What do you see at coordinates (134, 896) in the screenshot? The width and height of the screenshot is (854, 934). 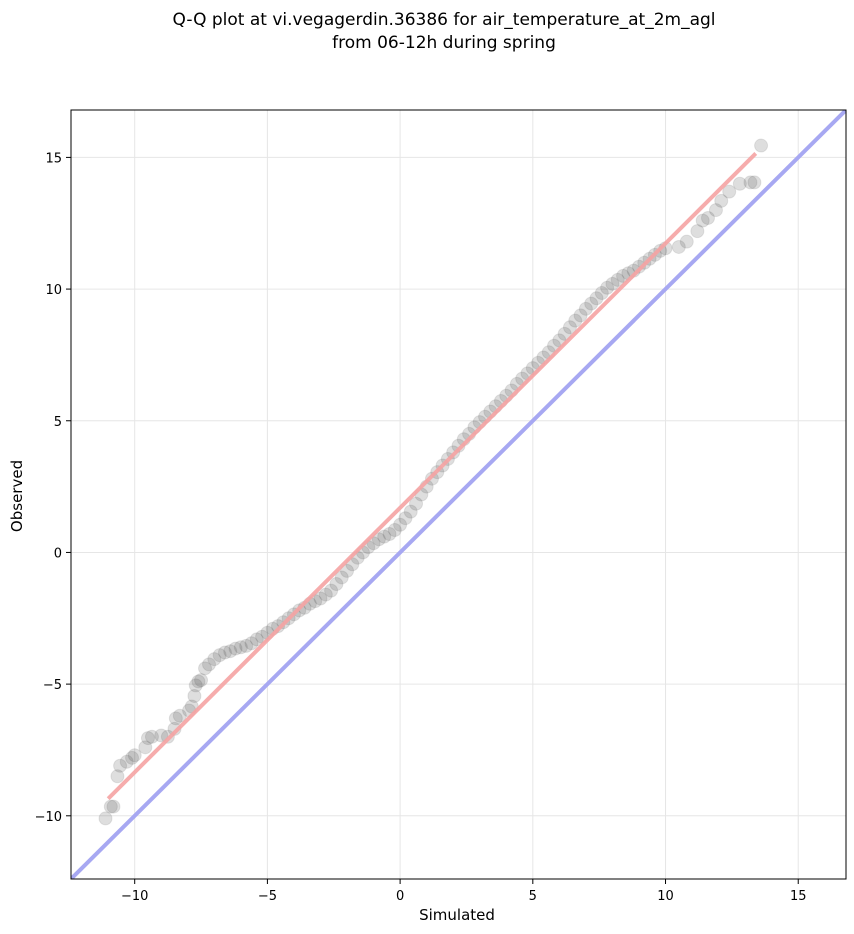 I see `x-tick-label: −10` at bounding box center [134, 896].